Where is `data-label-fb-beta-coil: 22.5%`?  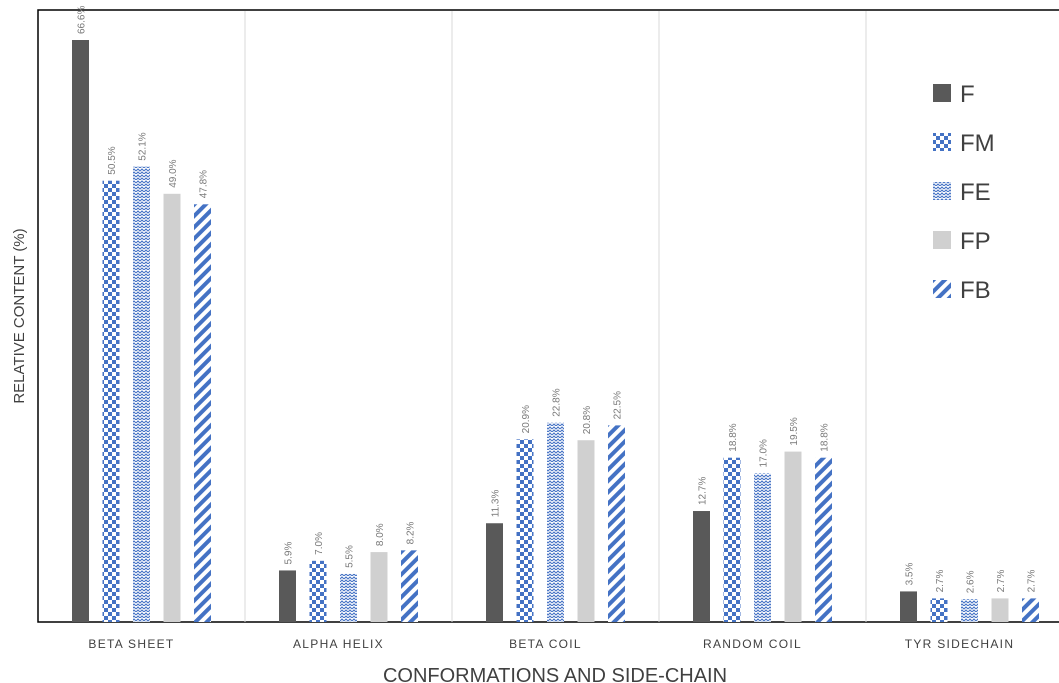
data-label-fb-beta-coil: 22.5% is located at coordinates (618, 405).